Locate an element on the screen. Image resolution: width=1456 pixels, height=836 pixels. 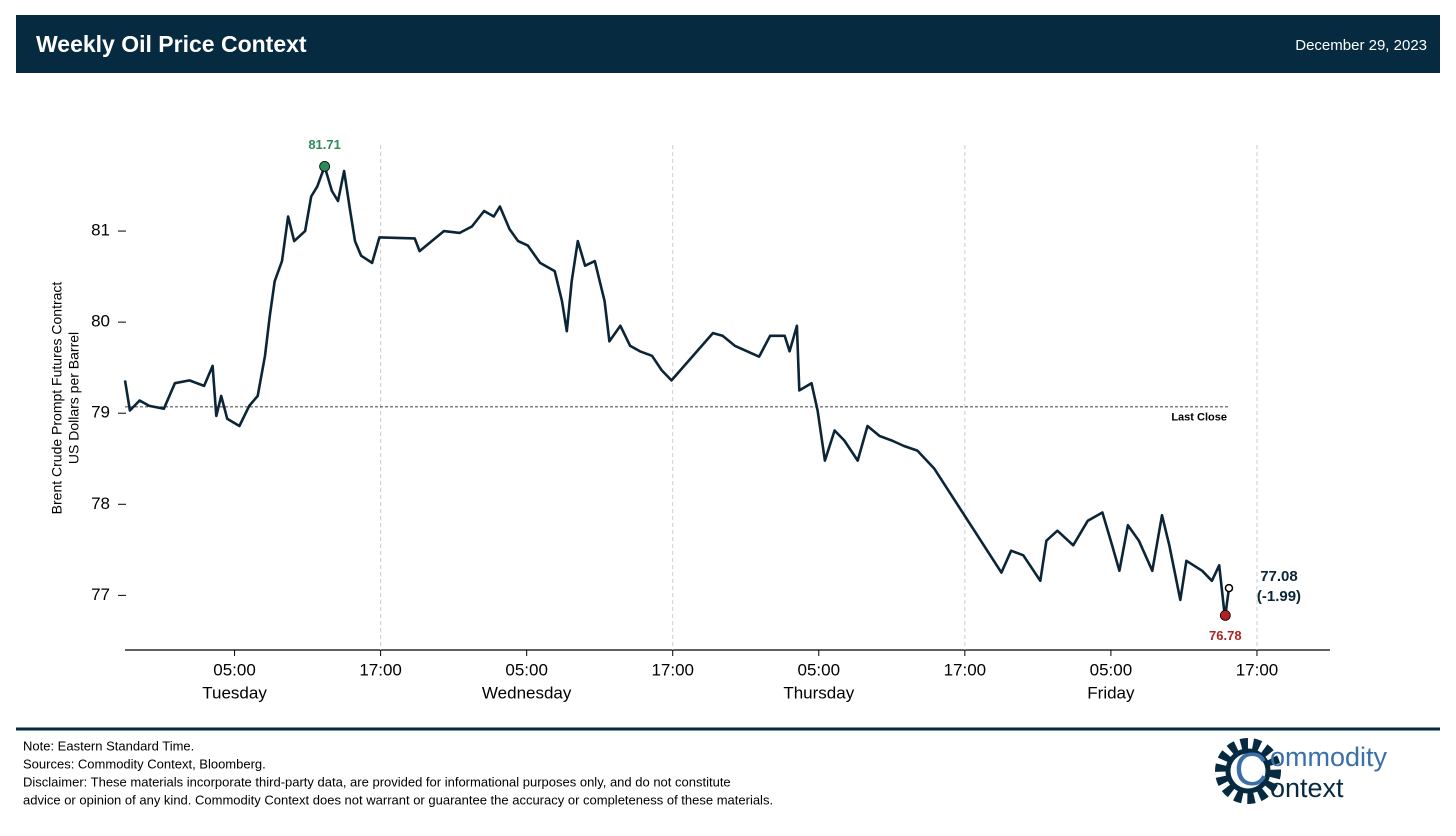
low-marker is located at coordinates (1225, 615).